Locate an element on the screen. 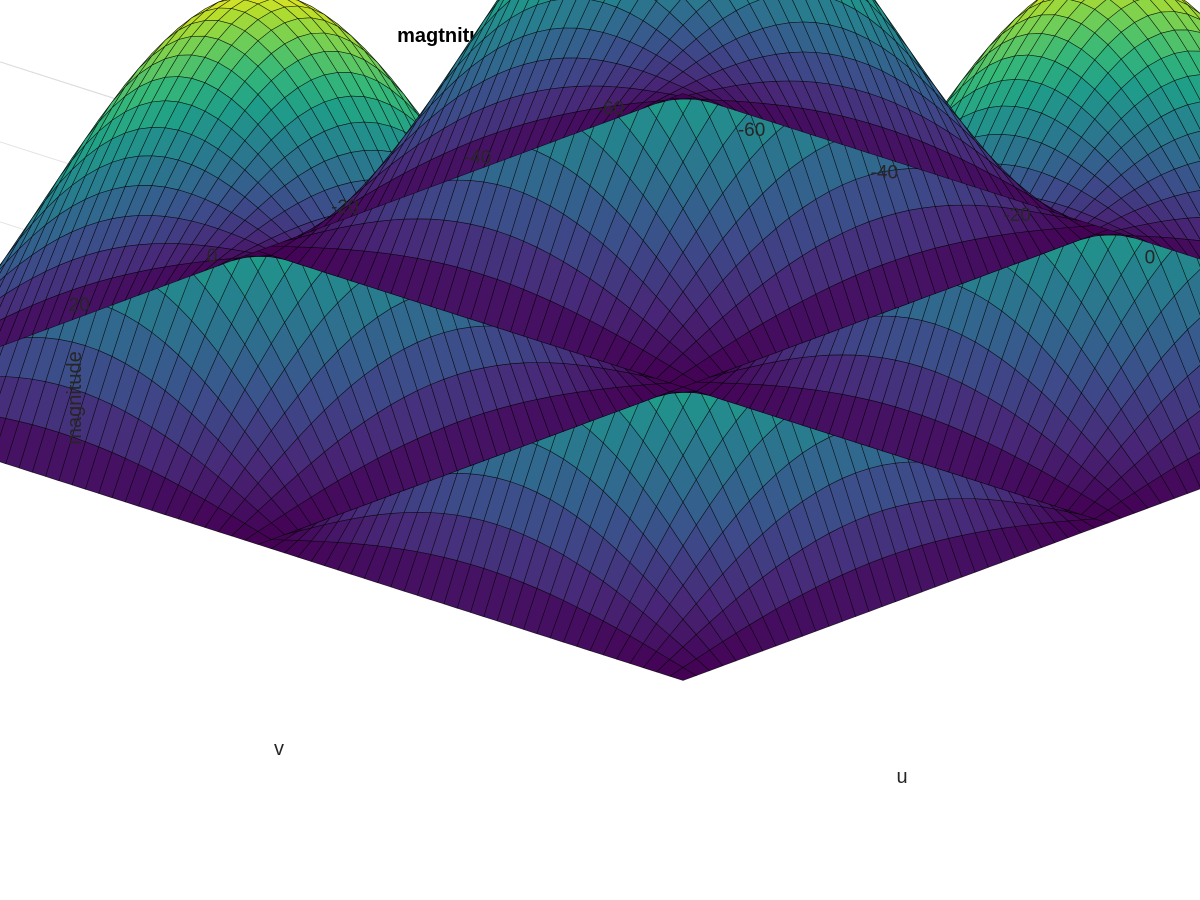  z-axis-label: magnitude is located at coordinates (75, 397).